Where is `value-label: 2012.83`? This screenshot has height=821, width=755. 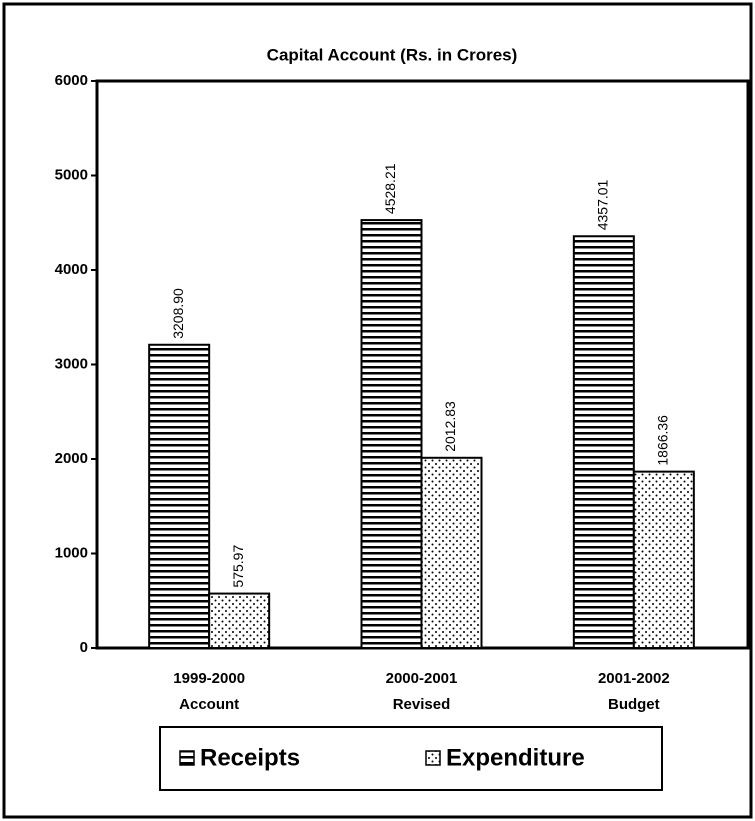
value-label: 2012.83 is located at coordinates (450, 426).